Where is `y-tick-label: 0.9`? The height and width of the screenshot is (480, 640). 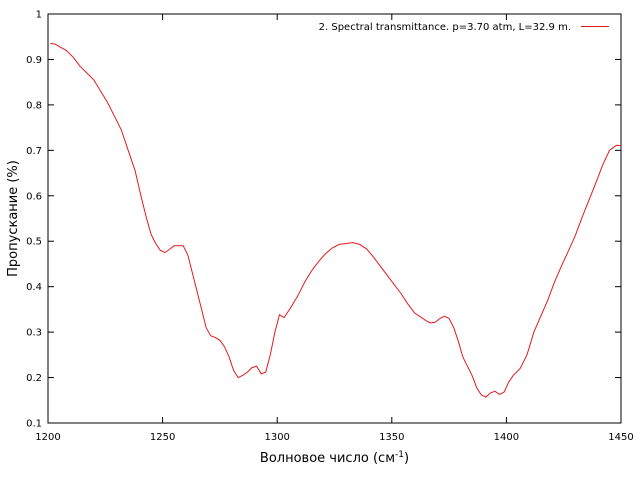
y-tick-label: 0.9 is located at coordinates (34, 60).